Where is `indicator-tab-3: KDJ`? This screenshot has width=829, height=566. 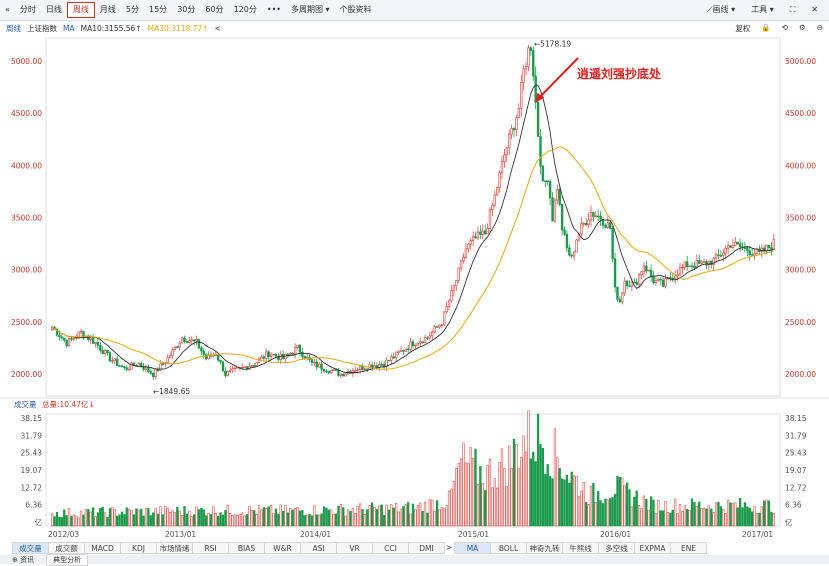
indicator-tab-3: KDJ is located at coordinates (138, 548).